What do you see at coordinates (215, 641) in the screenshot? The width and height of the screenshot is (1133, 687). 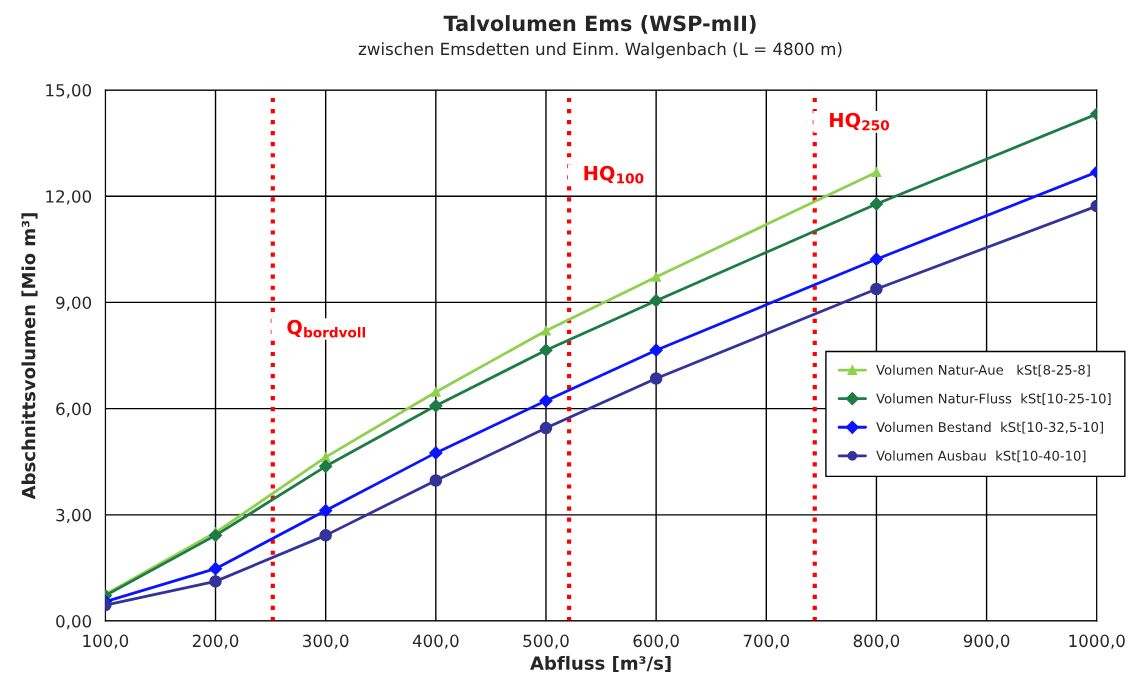 I see `x-tick-label: 200,0` at bounding box center [215, 641].